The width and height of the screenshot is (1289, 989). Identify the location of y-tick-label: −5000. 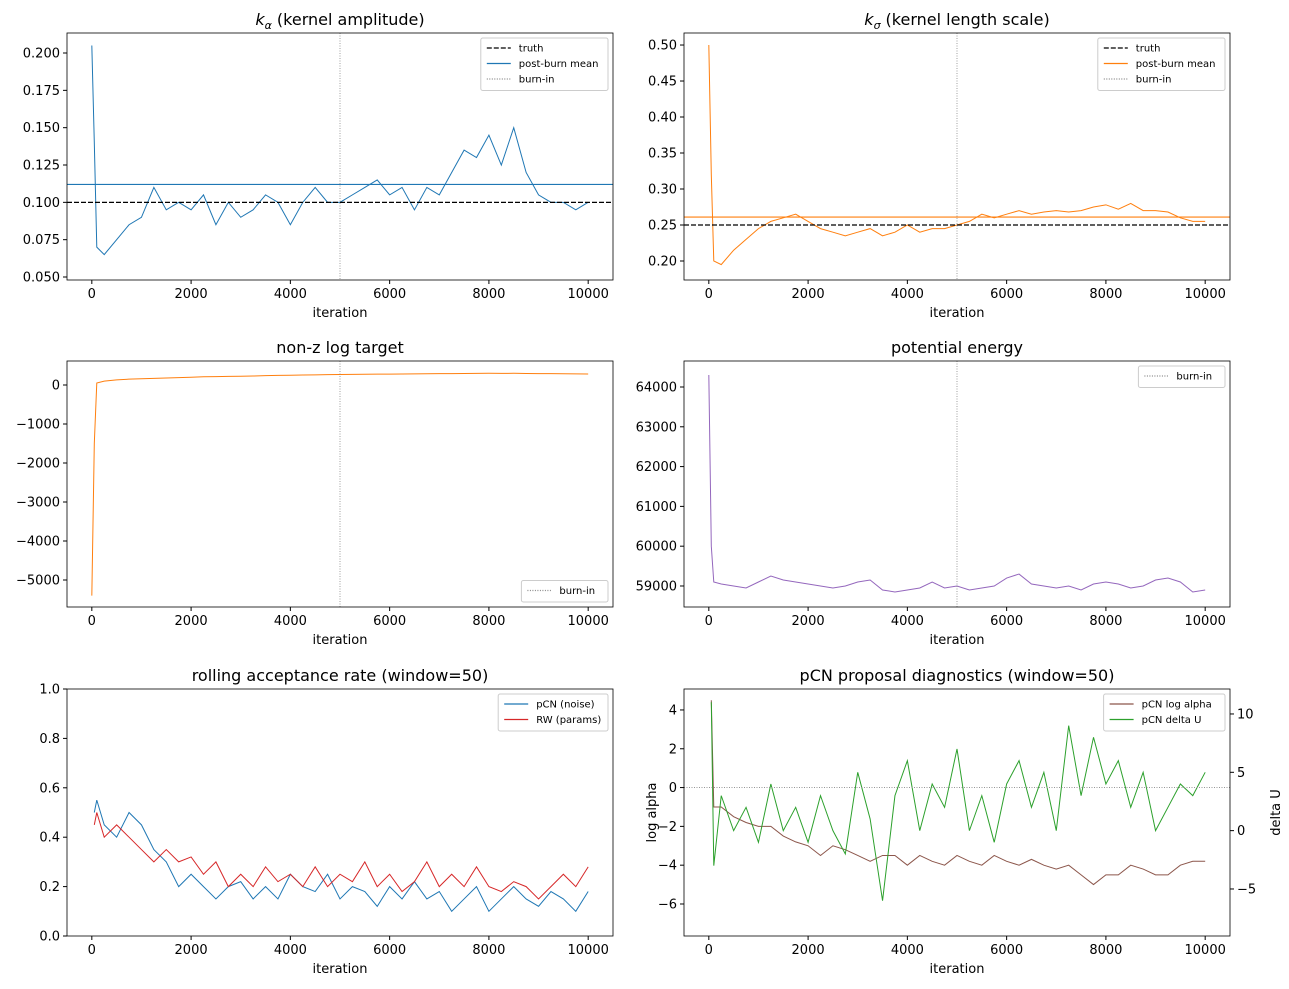
(38, 581).